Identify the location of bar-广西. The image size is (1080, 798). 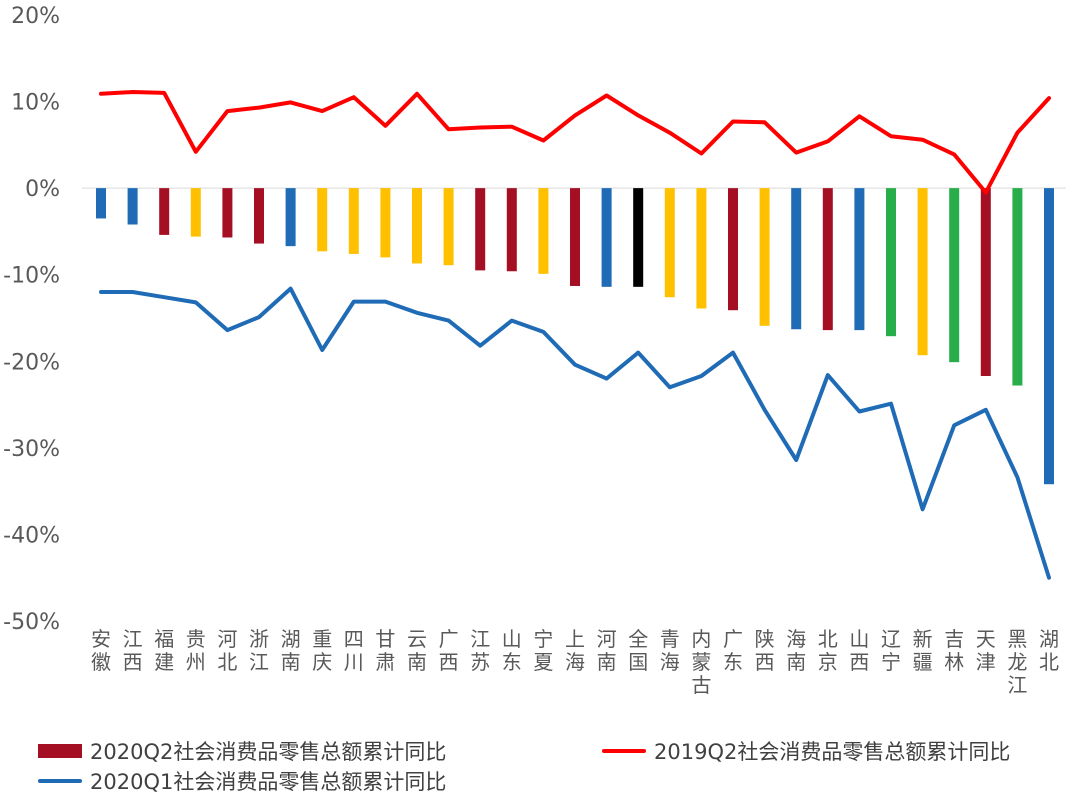
(448, 227).